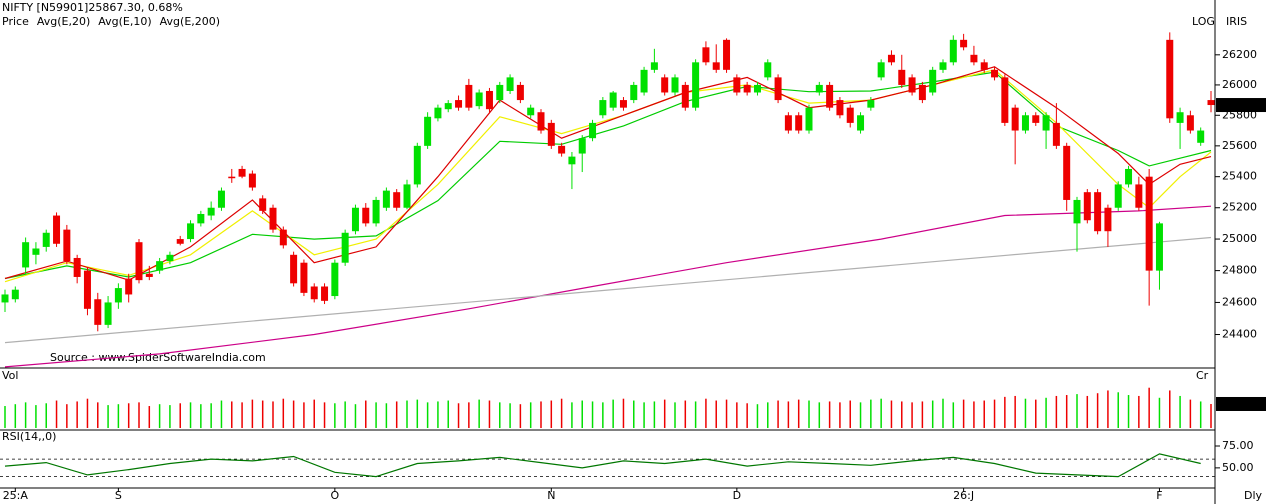 The width and height of the screenshot is (1266, 504). Describe the element at coordinates (1239, 145) in the screenshot. I see `y-tick-label: 25600` at that location.